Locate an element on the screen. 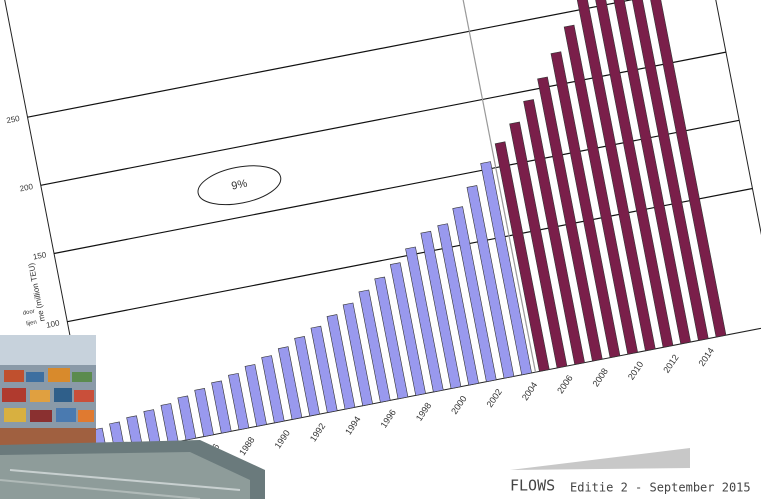  annotation: 9% is located at coordinates (239, 185).